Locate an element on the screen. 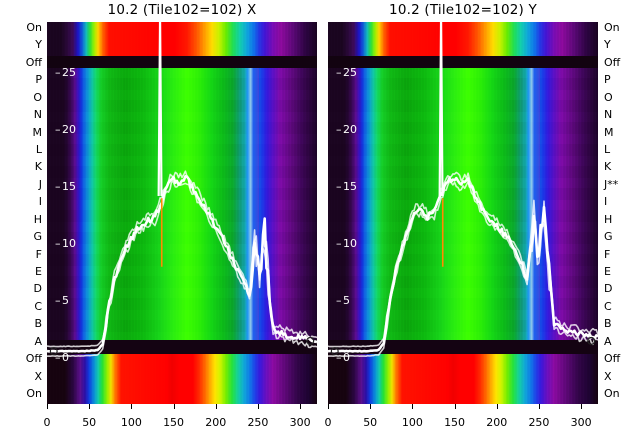 The image size is (640, 440). top-strip-texture-x is located at coordinates (182, 39).